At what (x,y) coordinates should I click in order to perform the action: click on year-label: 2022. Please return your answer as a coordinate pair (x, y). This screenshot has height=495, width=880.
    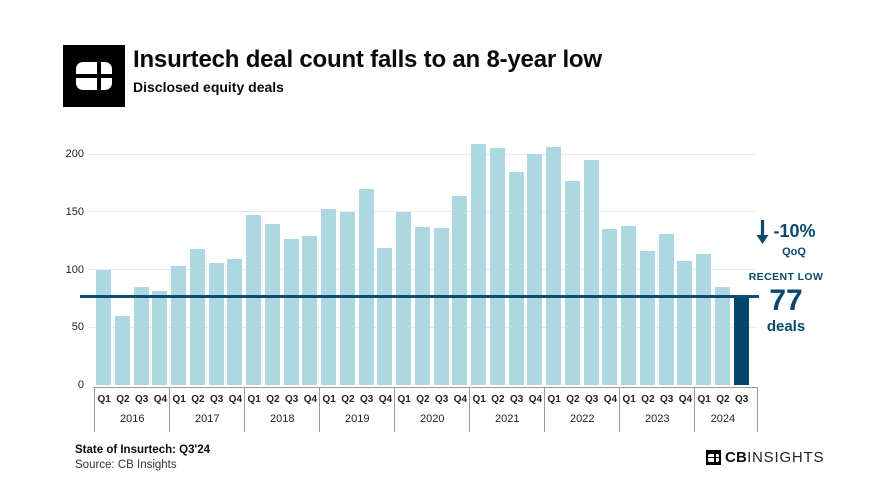
    Looking at the image, I should click on (582, 419).